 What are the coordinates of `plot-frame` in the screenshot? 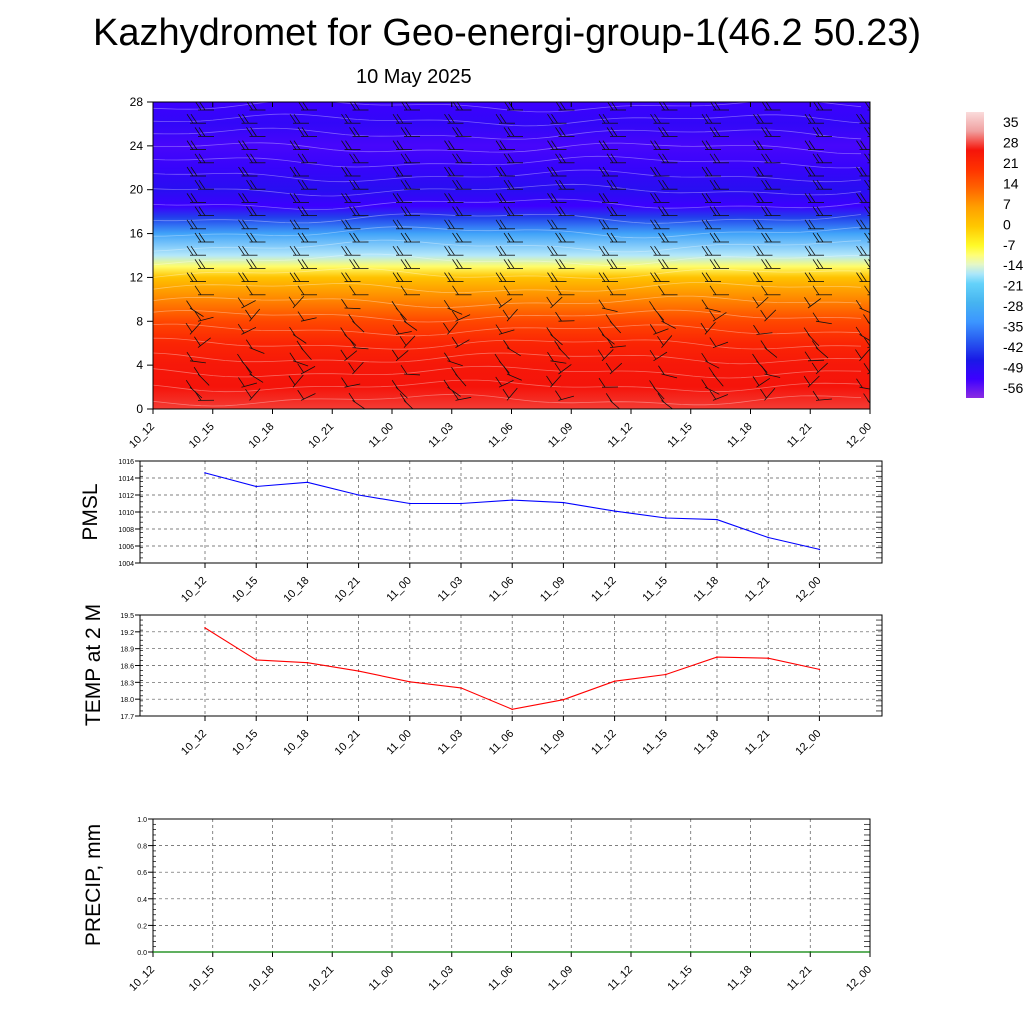 It's located at (511, 665).